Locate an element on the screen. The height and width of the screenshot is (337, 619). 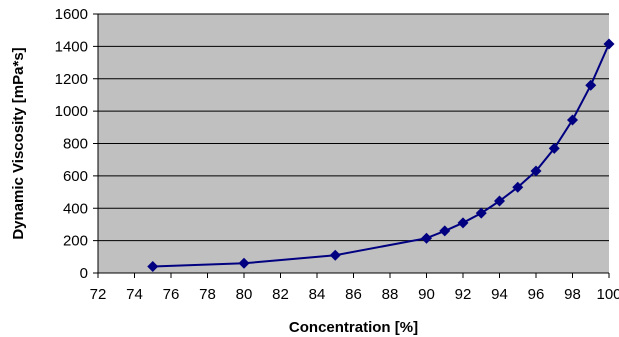
x-tick-labels: 72 74 76 78 80 82 84 86 88 90 92 94 96 98 100 is located at coordinates (354, 294).